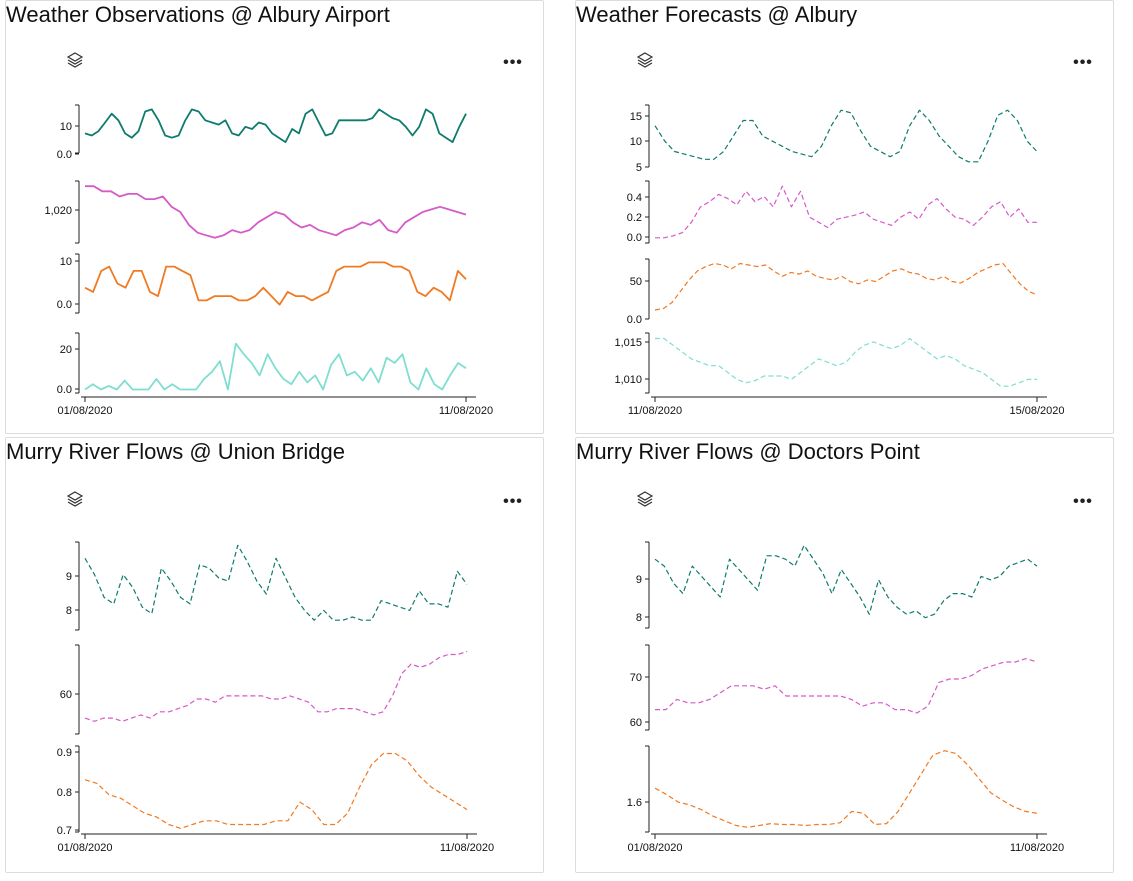 The image size is (1133, 881). What do you see at coordinates (636, 282) in the screenshot?
I see `y-tick-label: 50` at bounding box center [636, 282].